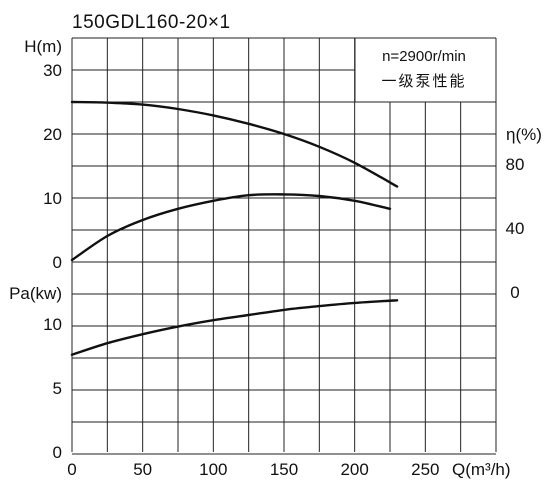 The height and width of the screenshot is (485, 551). What do you see at coordinates (424, 56) in the screenshot?
I see `annotation-speed: n=2900r/min` at bounding box center [424, 56].